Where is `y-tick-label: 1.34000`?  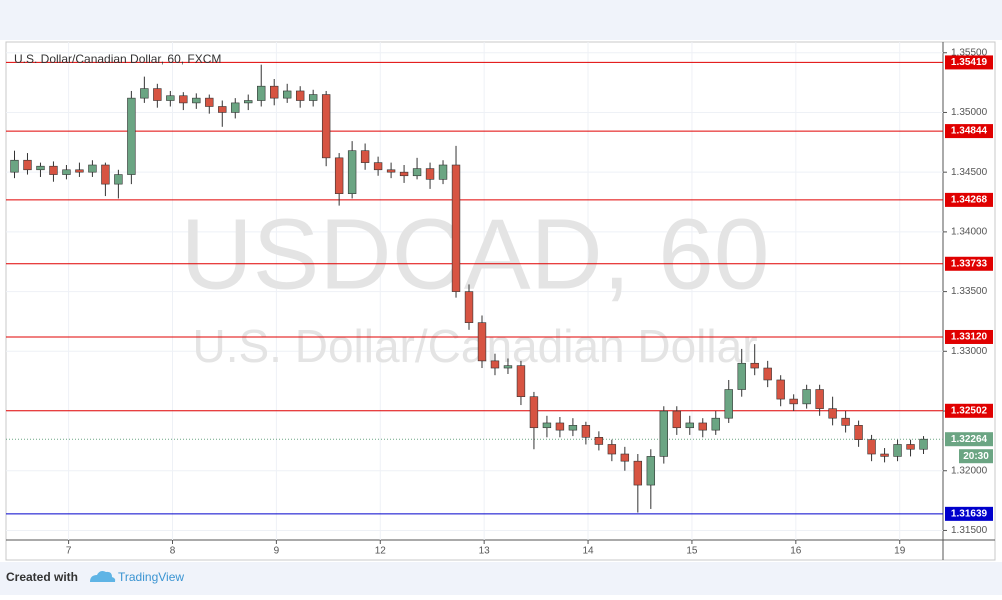 y-tick-label: 1.34000 is located at coordinates (969, 232).